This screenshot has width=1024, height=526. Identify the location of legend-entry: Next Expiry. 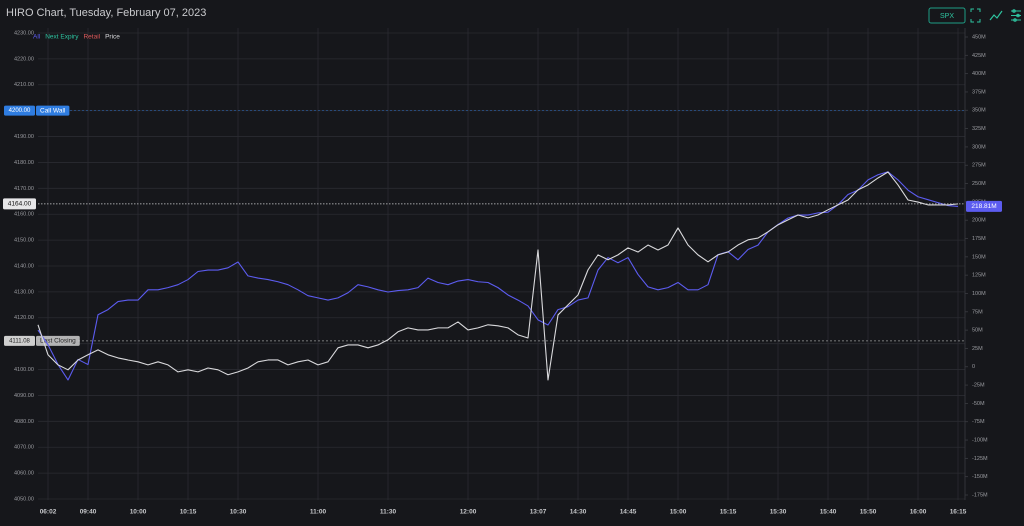
(62, 37).